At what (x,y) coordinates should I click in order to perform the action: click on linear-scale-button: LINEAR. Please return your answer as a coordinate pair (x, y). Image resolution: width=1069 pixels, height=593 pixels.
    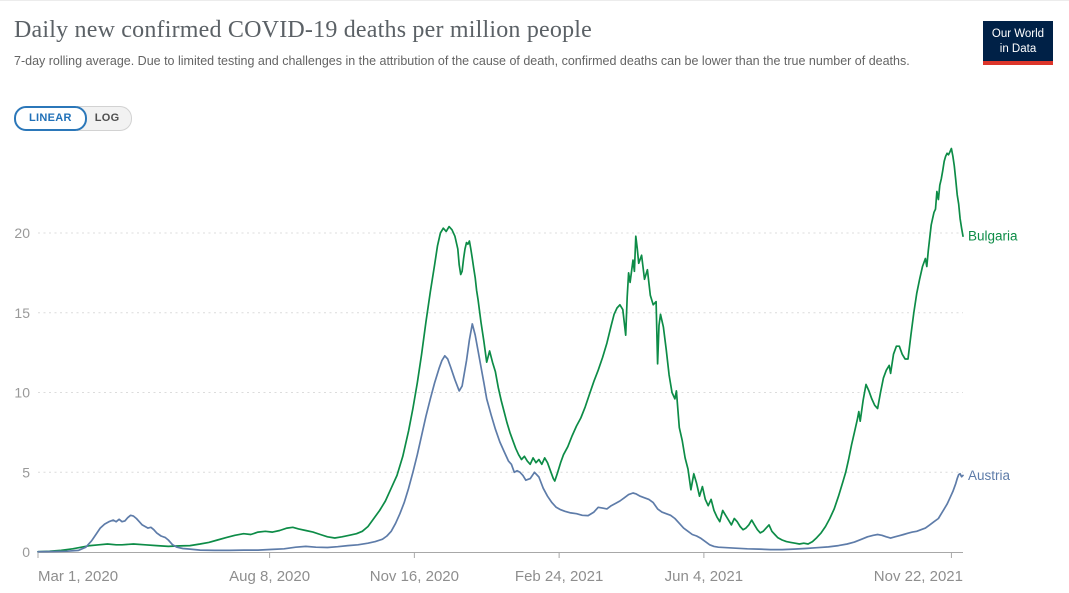
    Looking at the image, I should click on (50, 118).